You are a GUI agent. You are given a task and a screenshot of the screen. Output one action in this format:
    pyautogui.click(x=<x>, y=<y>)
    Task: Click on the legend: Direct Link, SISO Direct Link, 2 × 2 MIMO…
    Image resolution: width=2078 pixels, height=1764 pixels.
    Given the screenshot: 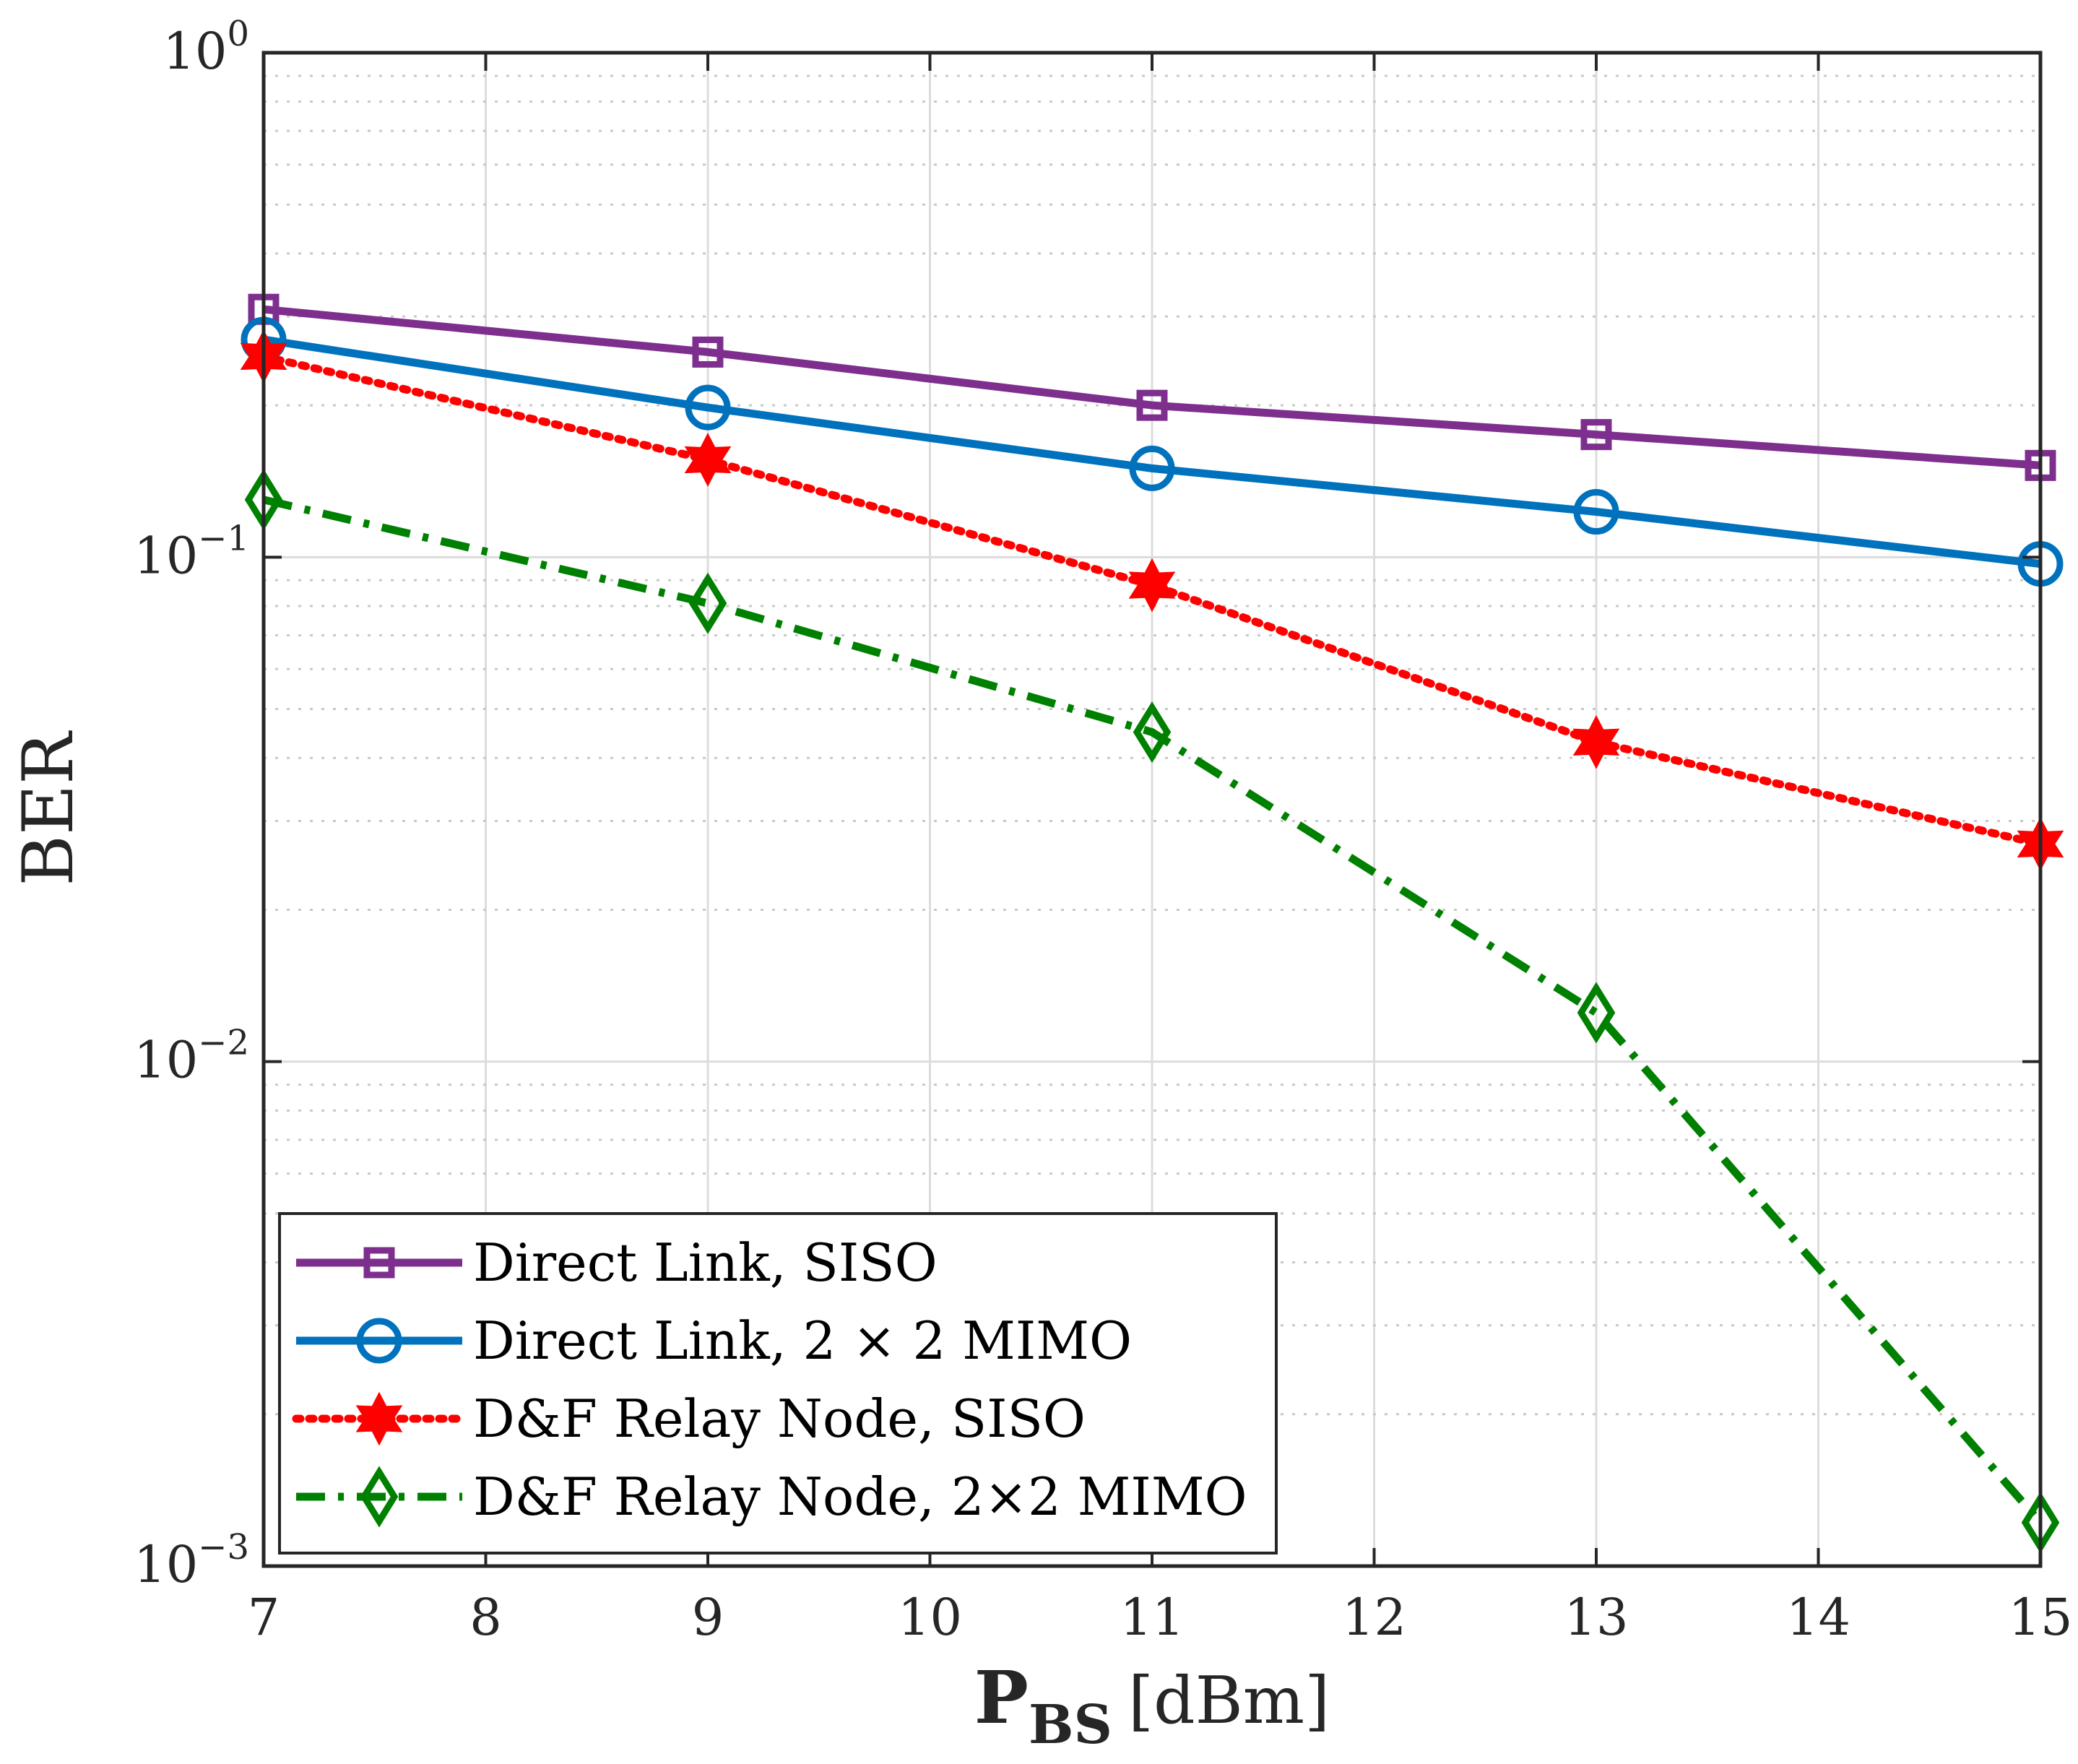 What is the action you would take?
    pyautogui.click(x=778, y=1383)
    